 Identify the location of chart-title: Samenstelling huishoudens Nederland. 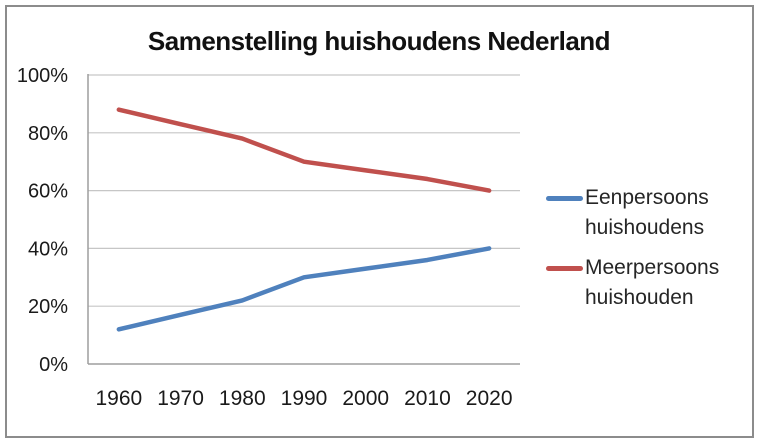
(379, 41).